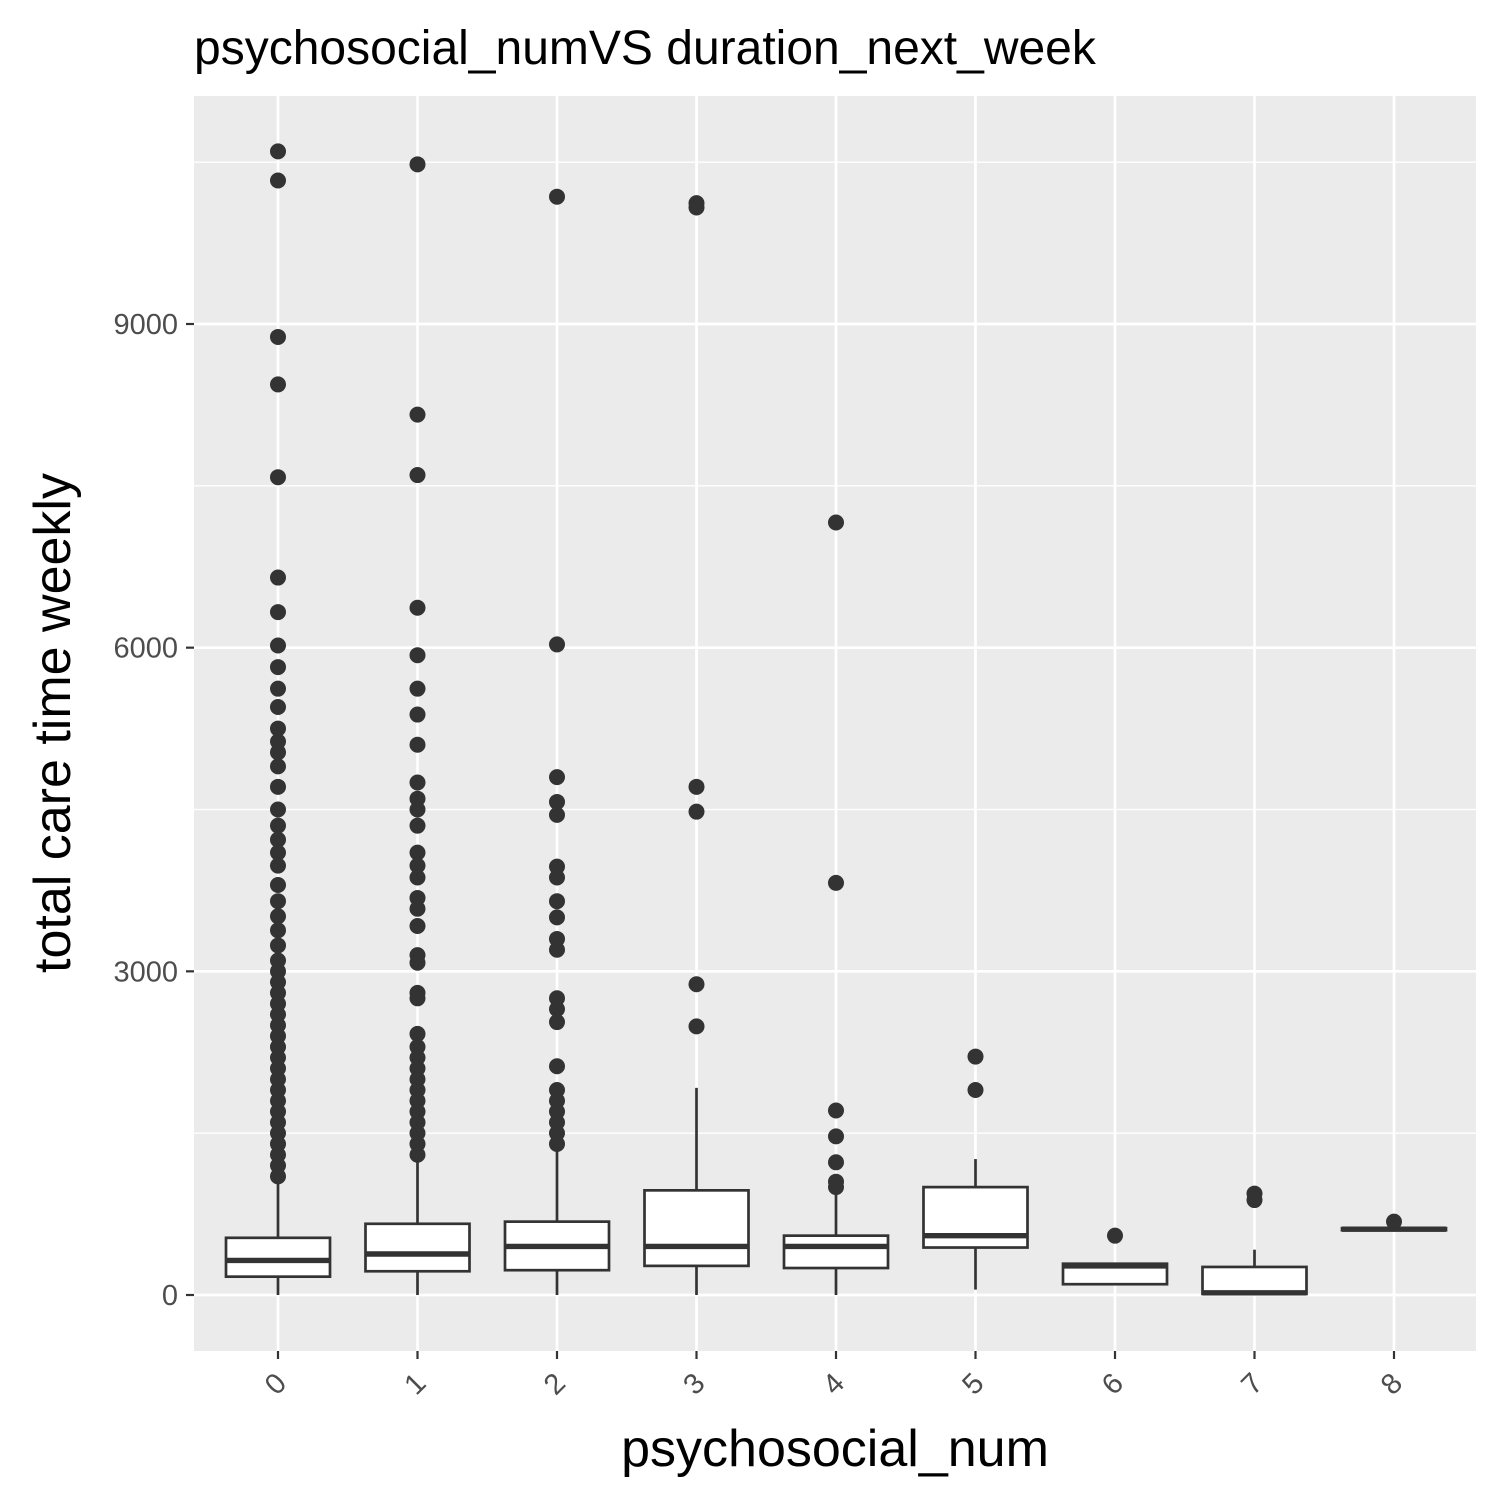  Describe the element at coordinates (170, 1296) in the screenshot. I see `y-tick-label: 0` at that location.